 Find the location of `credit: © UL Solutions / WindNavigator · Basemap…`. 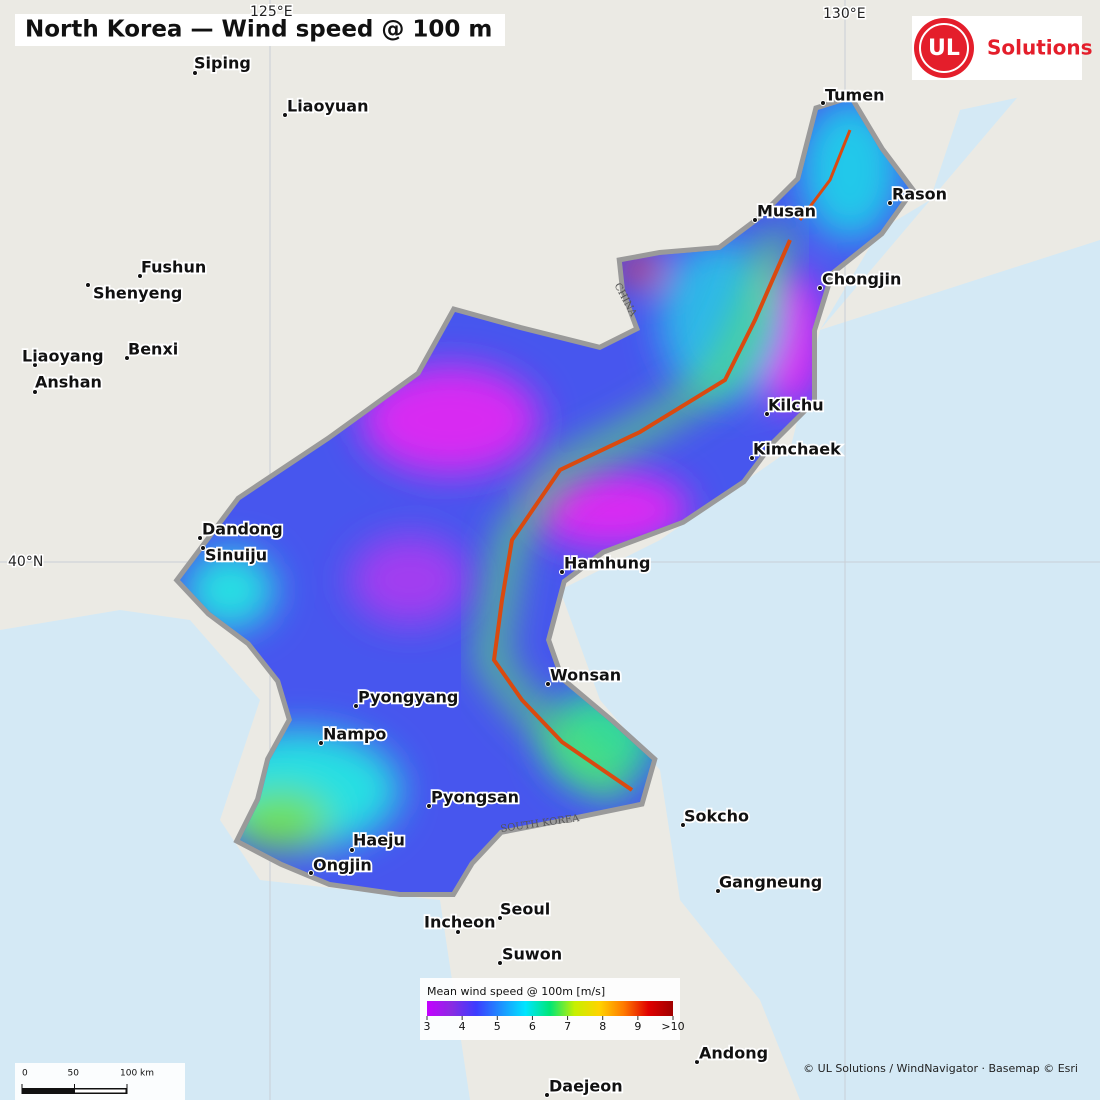

credit: © UL Solutions / WindNavigator · Basemap… is located at coordinates (940, 1068).